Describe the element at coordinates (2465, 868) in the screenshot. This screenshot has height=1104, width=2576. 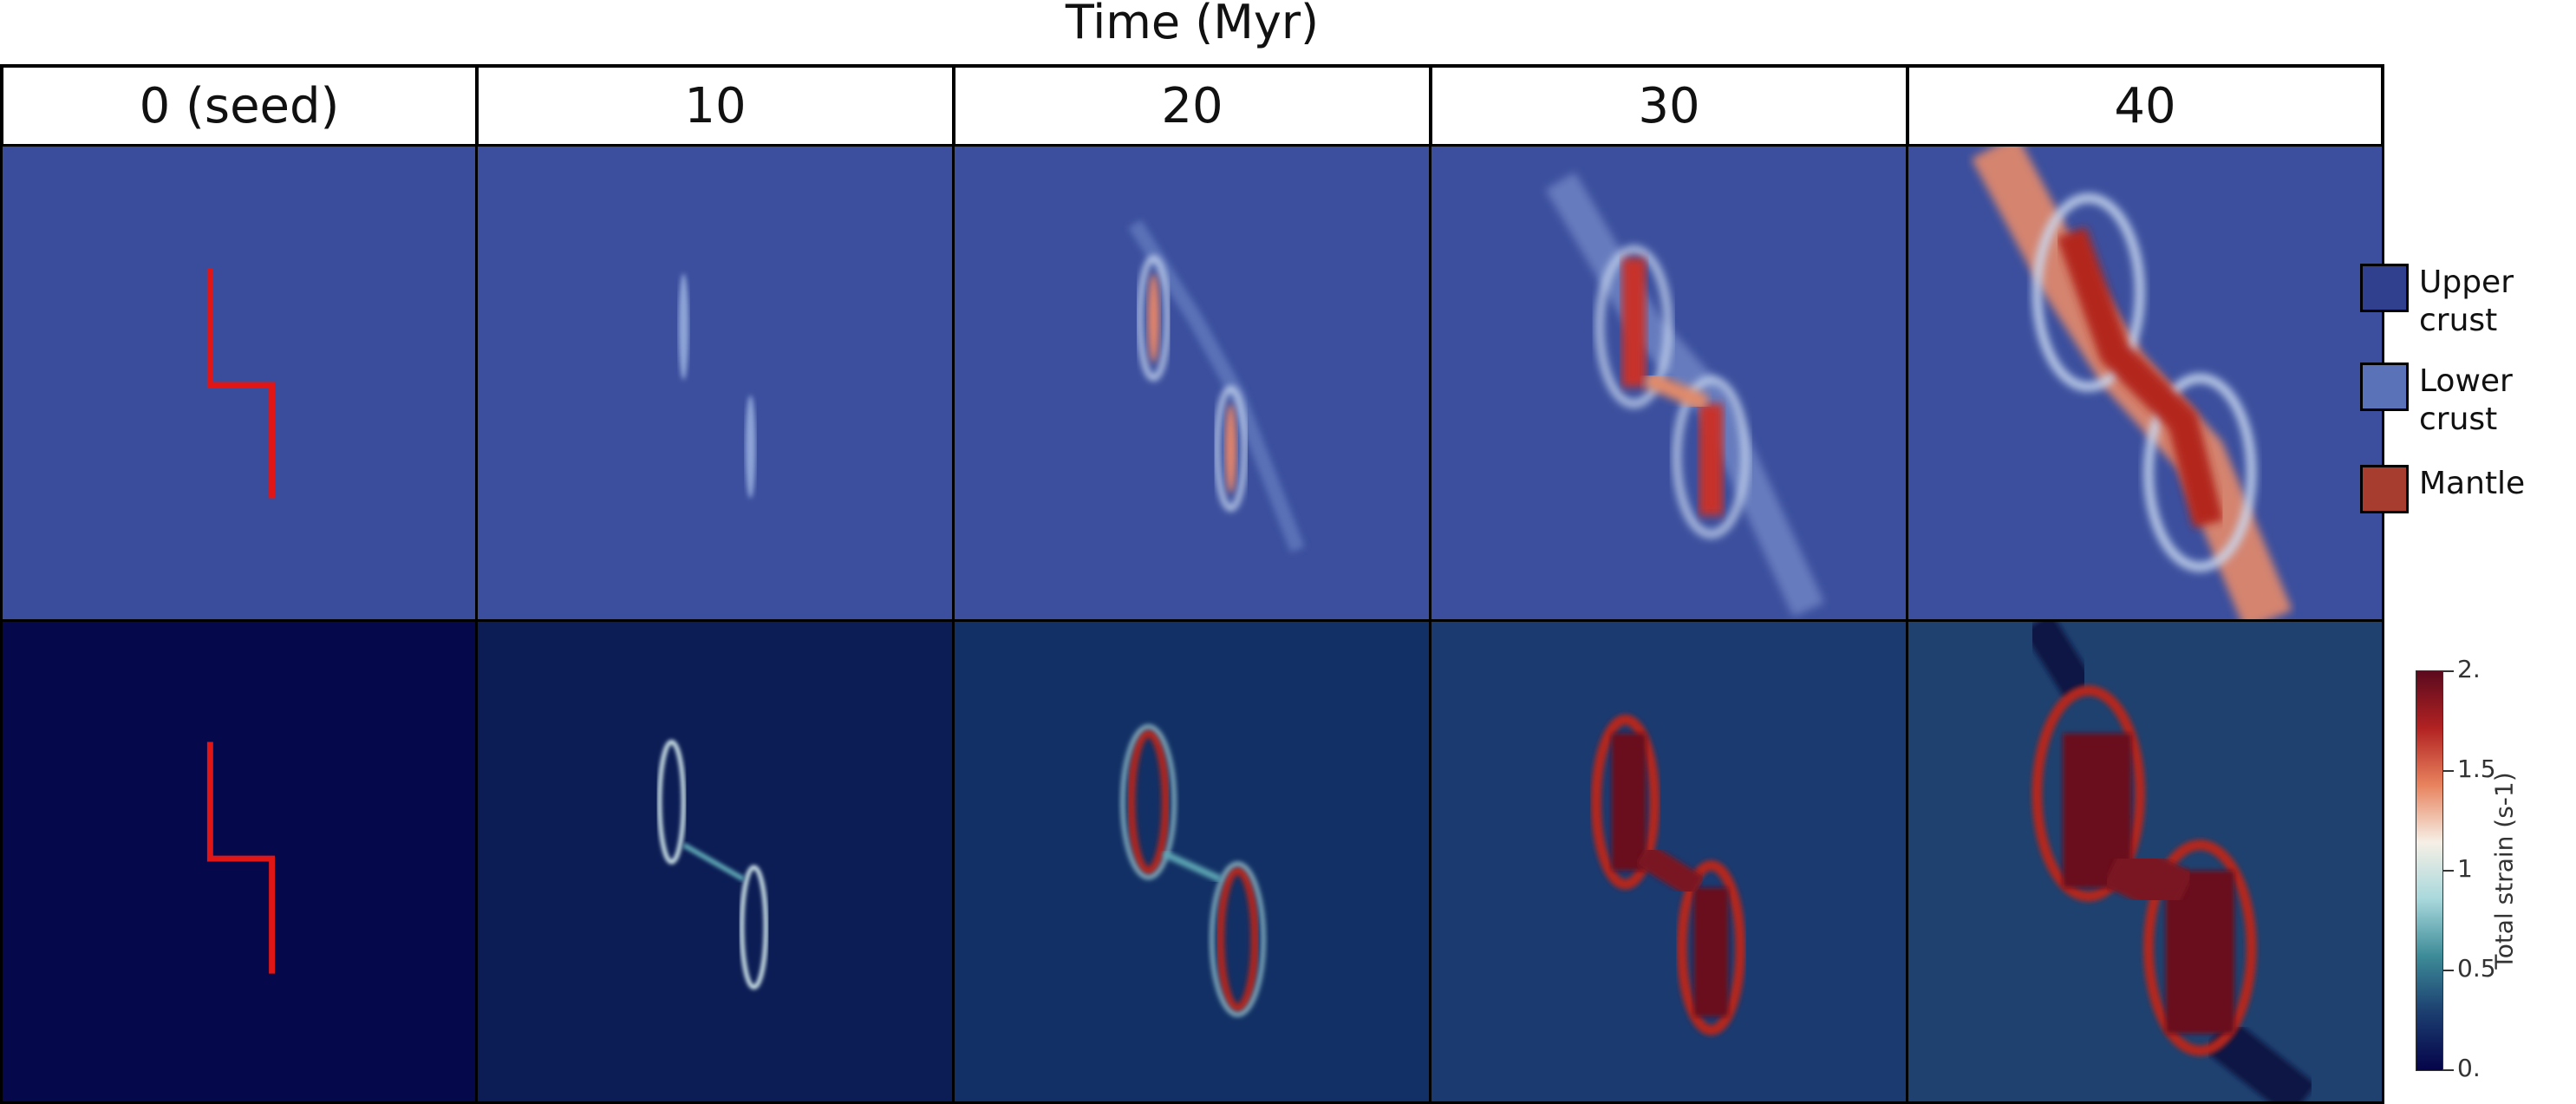
I see `colorbar-tick-1: 1` at that location.